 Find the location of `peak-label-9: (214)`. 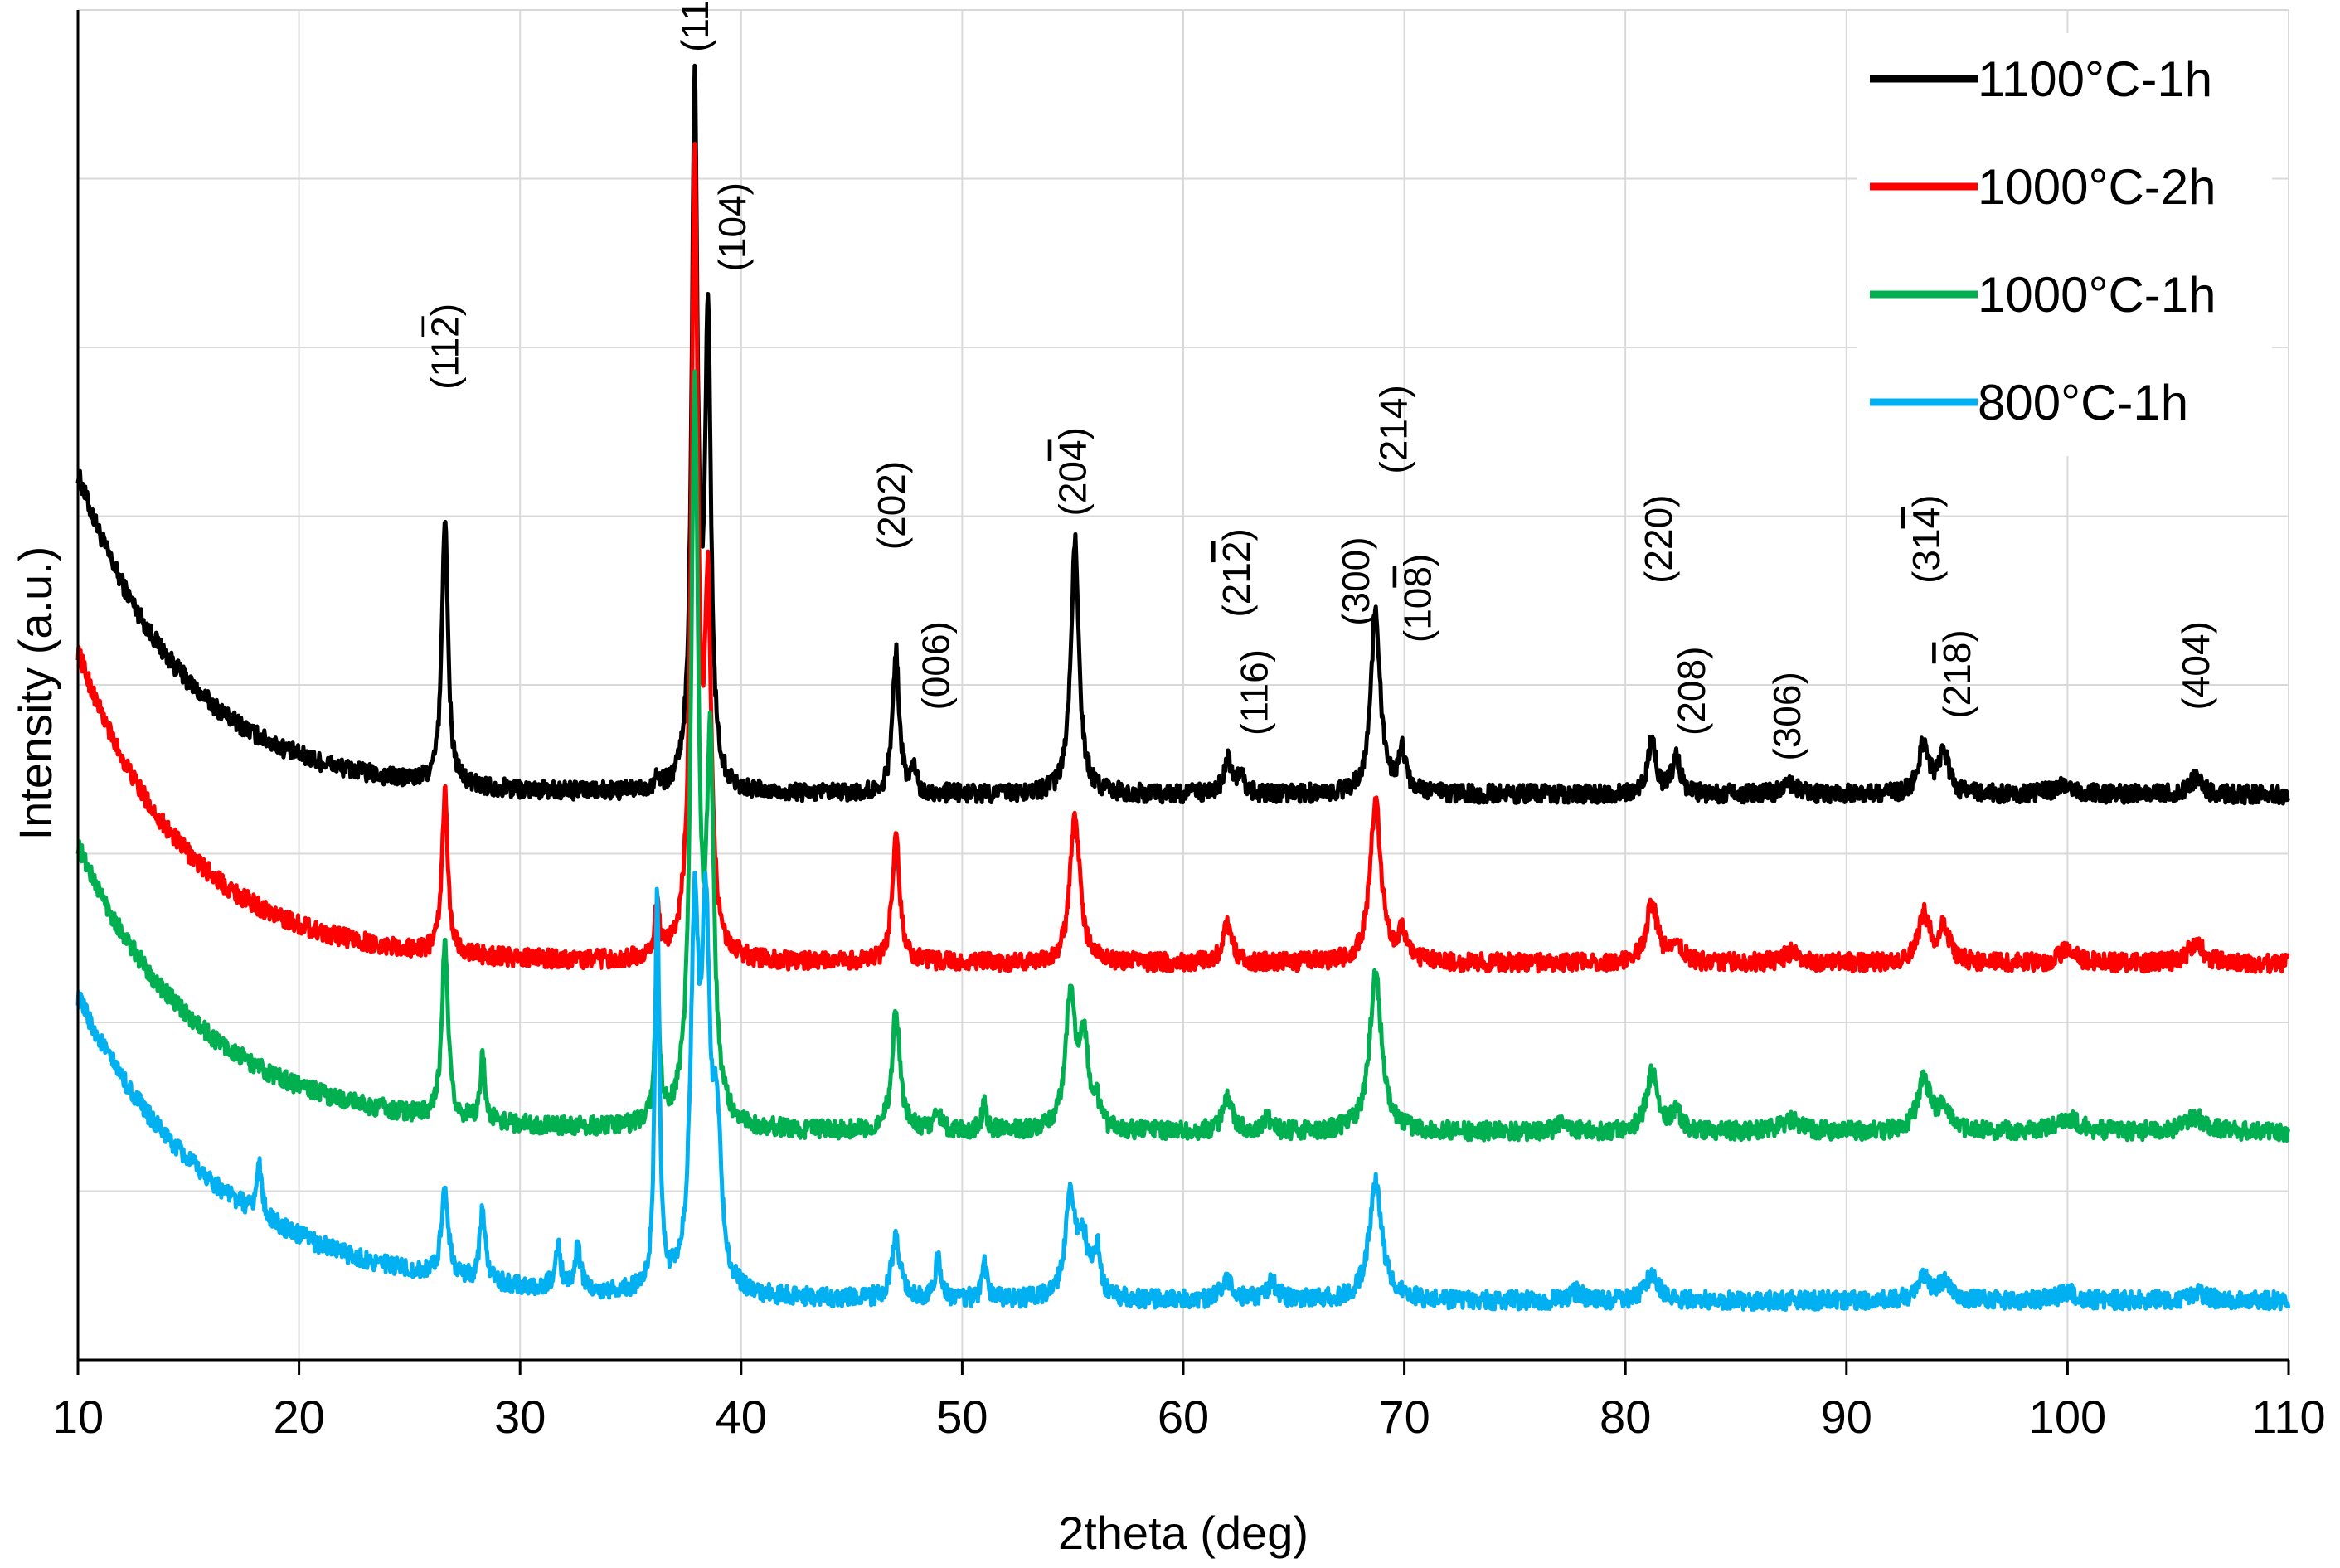

peak-label-9: (214) is located at coordinates (1393, 429).